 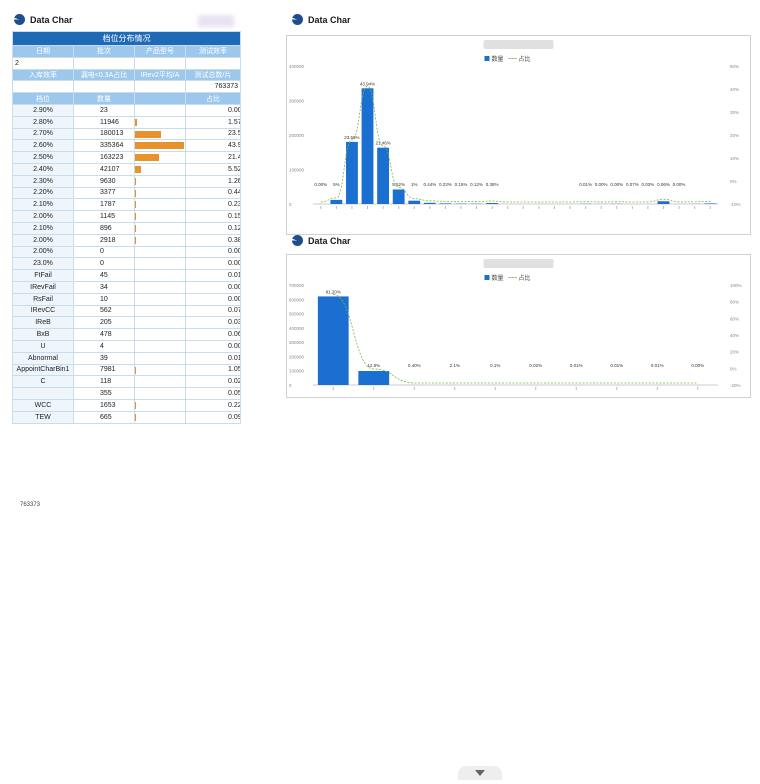 What do you see at coordinates (104, 110) in the screenshot?
I see `count-cell: 23` at bounding box center [104, 110].